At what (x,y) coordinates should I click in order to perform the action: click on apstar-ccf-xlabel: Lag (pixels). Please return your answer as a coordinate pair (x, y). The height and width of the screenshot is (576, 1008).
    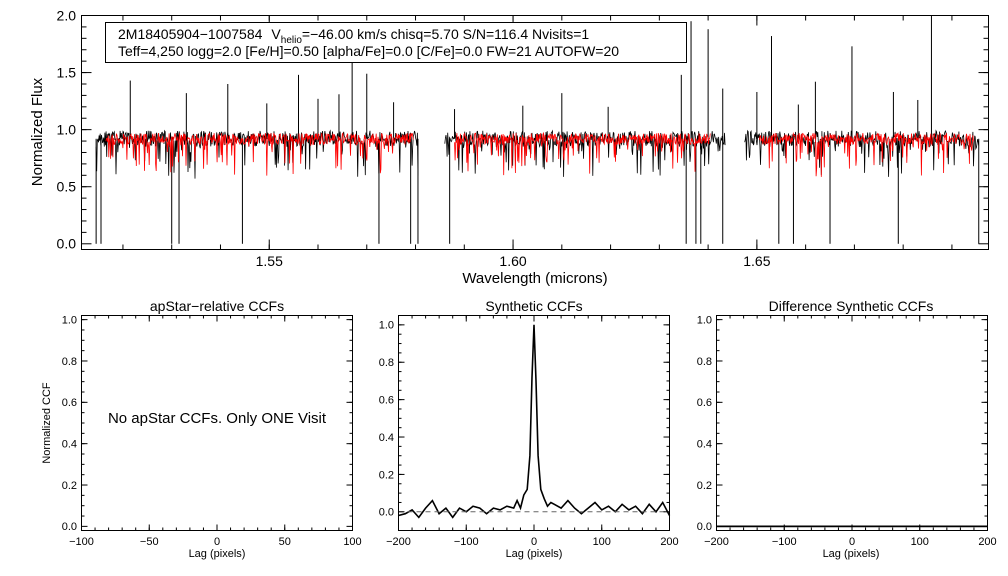
    Looking at the image, I should click on (217, 554).